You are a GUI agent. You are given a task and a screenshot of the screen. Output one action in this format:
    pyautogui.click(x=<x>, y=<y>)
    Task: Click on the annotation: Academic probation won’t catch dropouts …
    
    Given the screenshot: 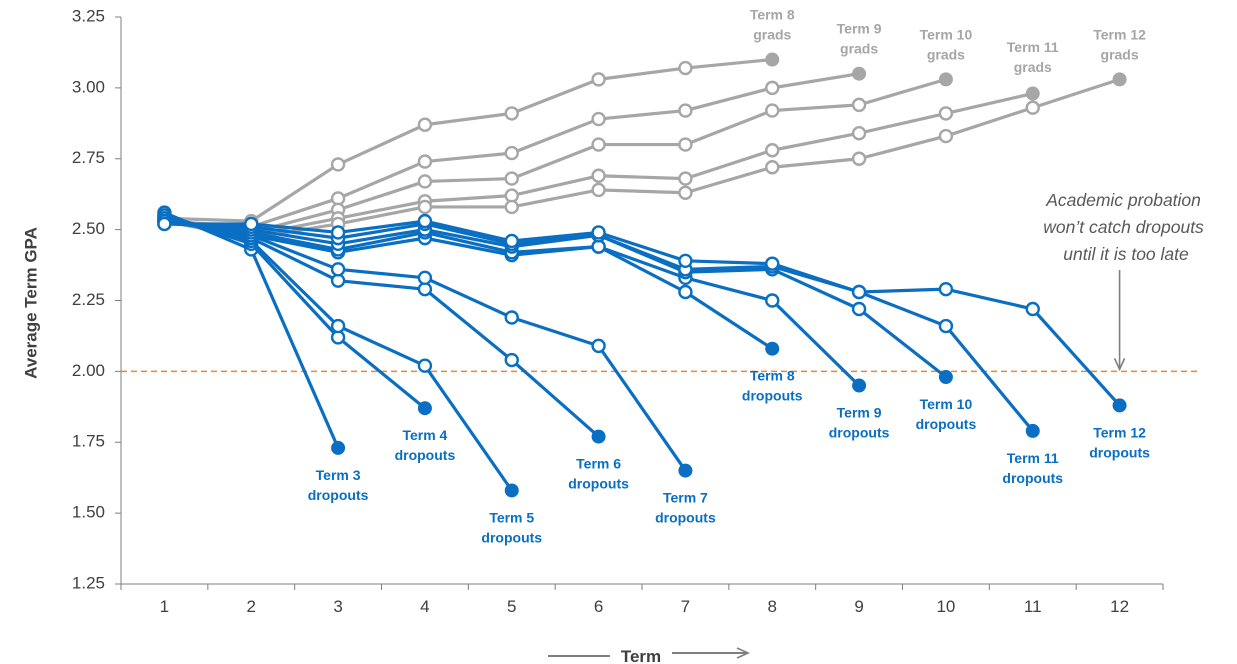 What is the action you would take?
    pyautogui.click(x=1125, y=281)
    